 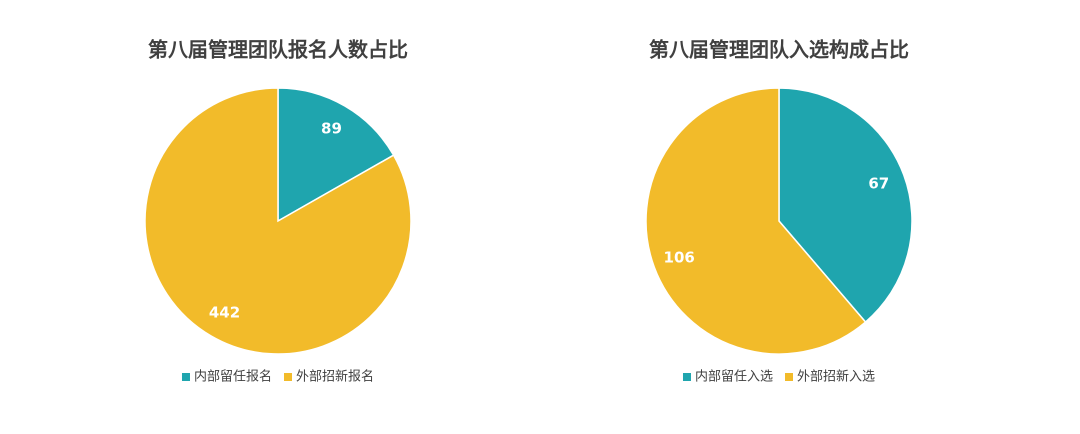 What do you see at coordinates (779, 50) in the screenshot?
I see `chart-title: 第八届管理团队入选构成占比` at bounding box center [779, 50].